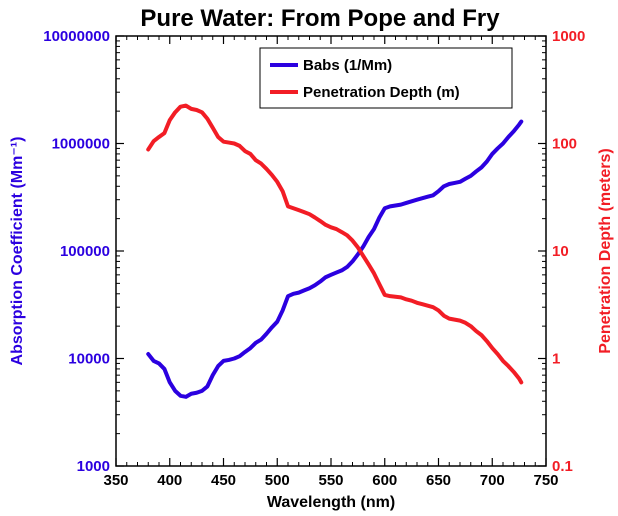 This screenshot has width=618, height=516. Describe the element at coordinates (347, 65) in the screenshot. I see `legend-label-babs: Babs (1/Mm)` at that location.